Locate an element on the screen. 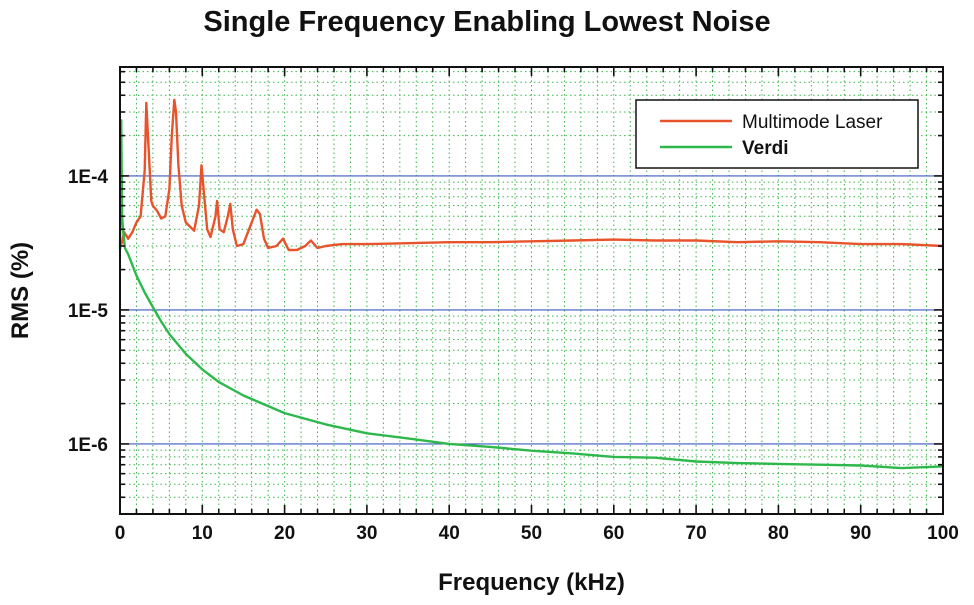 The height and width of the screenshot is (605, 974). x-tick-label: 50 is located at coordinates (531, 533).